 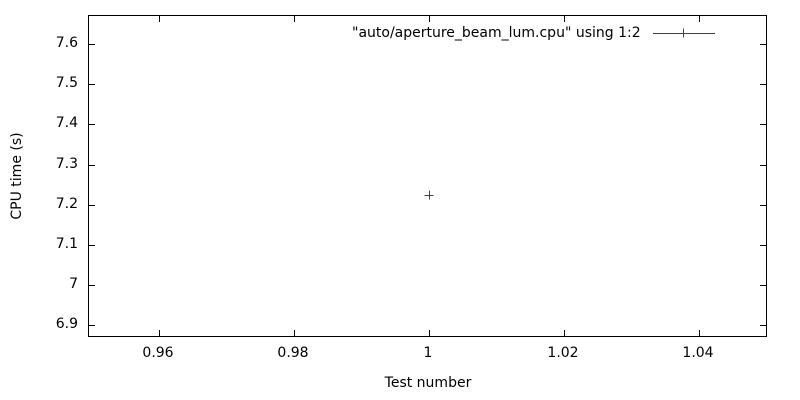 What do you see at coordinates (66, 83) in the screenshot?
I see `y-tick-label: 7.5` at bounding box center [66, 83].